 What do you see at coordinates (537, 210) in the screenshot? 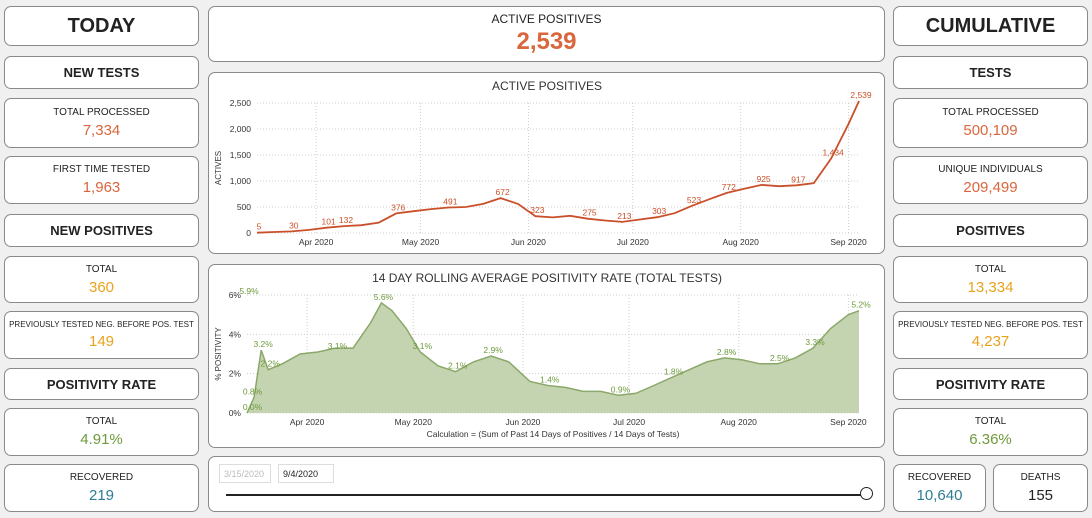
I see `data-label: 323` at bounding box center [537, 210].